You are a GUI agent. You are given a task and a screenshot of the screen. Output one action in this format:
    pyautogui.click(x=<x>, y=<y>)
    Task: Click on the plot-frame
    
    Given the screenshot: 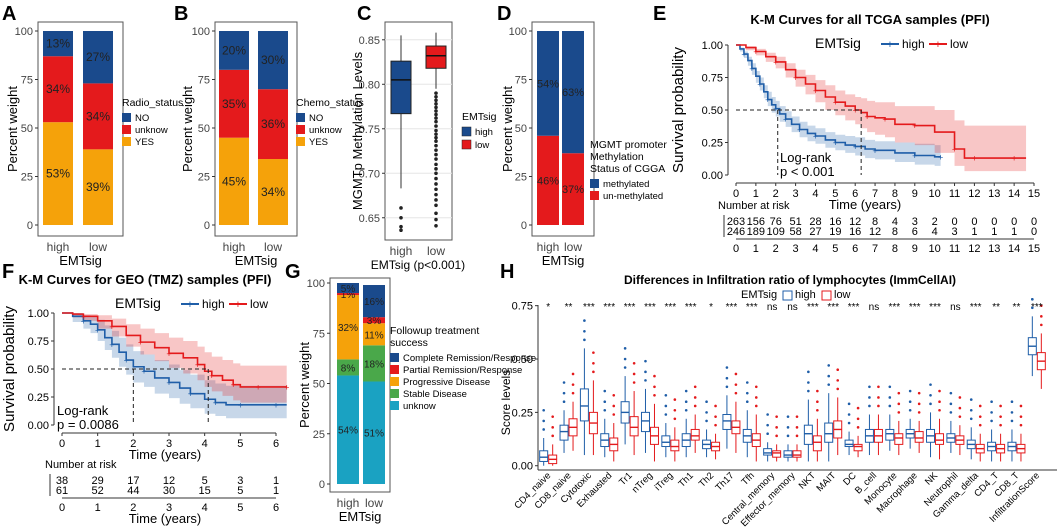 What is the action you would take?
    pyautogui.click(x=563, y=129)
    